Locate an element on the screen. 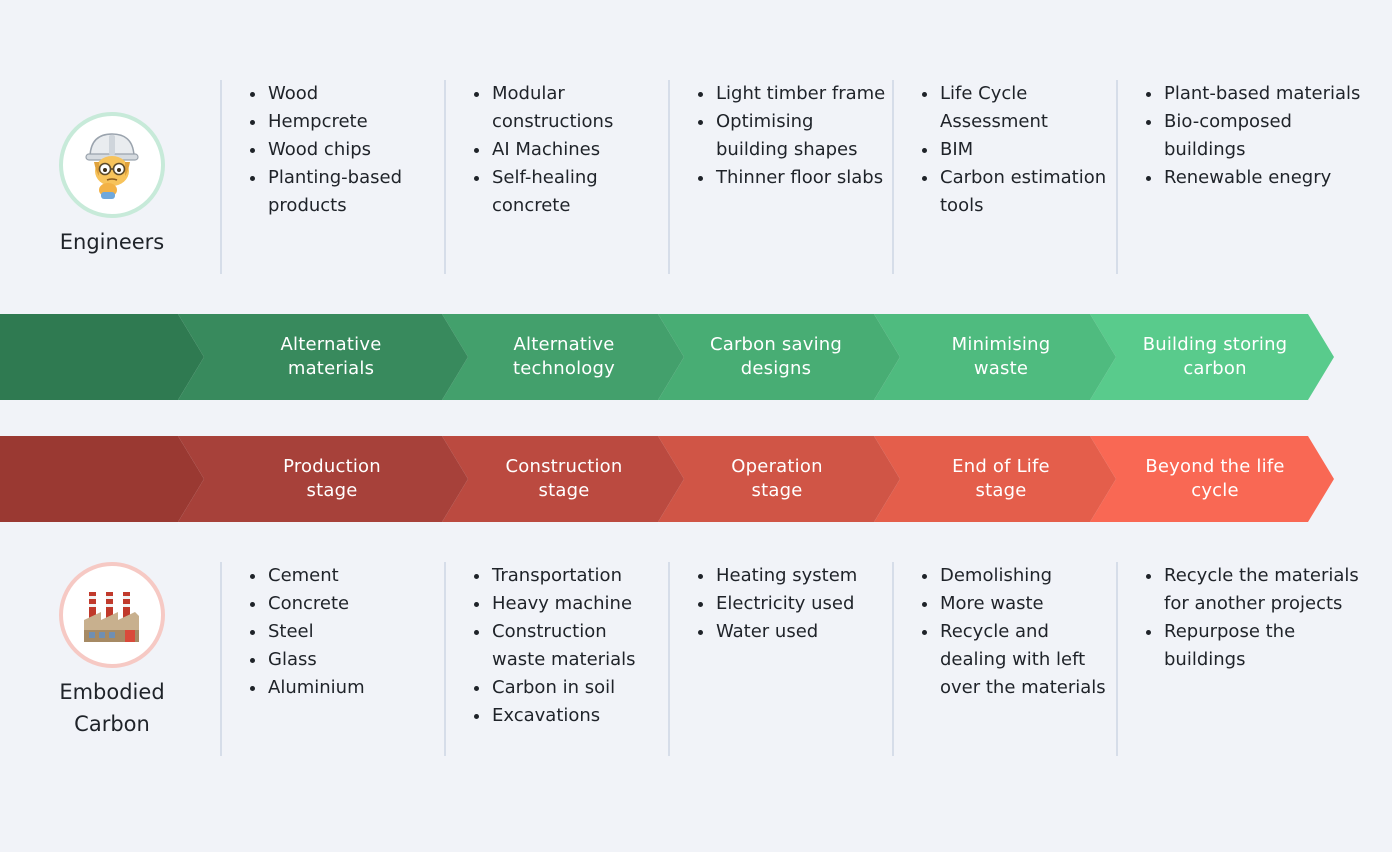 Image resolution: width=1392 pixels, height=852 pixels. list-item: Demolishing is located at coordinates (1016, 576).